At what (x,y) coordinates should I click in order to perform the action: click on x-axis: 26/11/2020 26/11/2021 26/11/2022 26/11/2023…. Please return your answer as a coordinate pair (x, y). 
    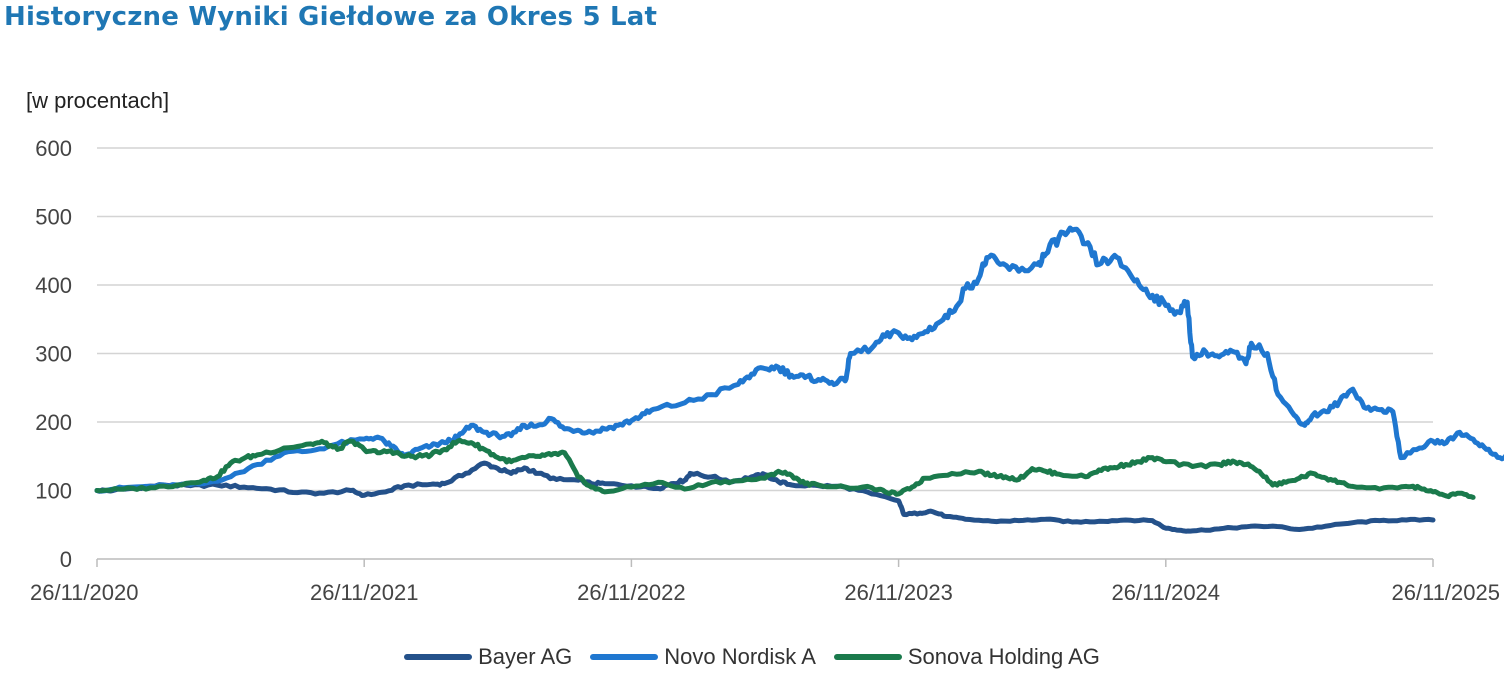
    Looking at the image, I should click on (765, 581).